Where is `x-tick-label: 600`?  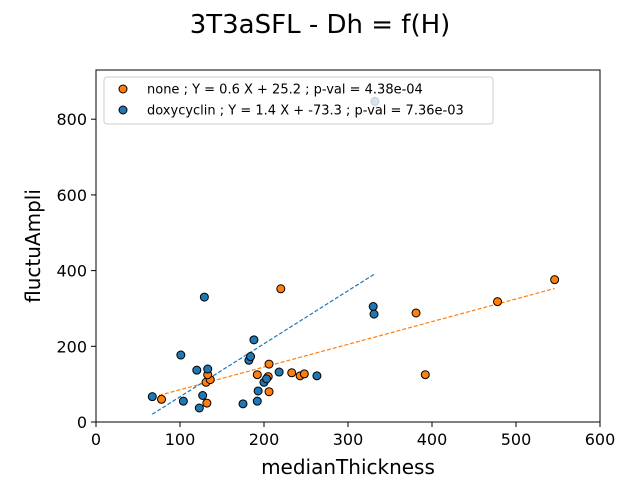
x-tick-label: 600 is located at coordinates (600, 439).